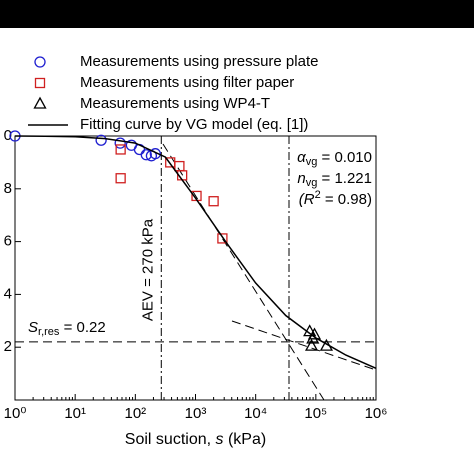  I want to click on param-text: = 1.221, so click(344, 178).